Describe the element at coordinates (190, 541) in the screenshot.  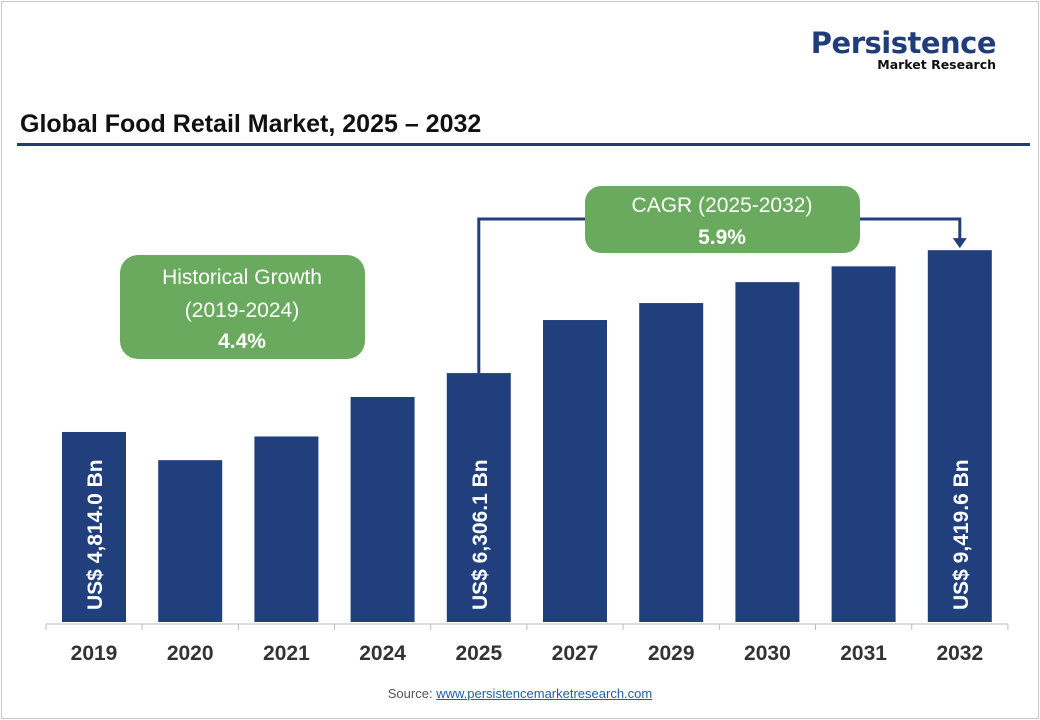
I see `bar-2020` at that location.